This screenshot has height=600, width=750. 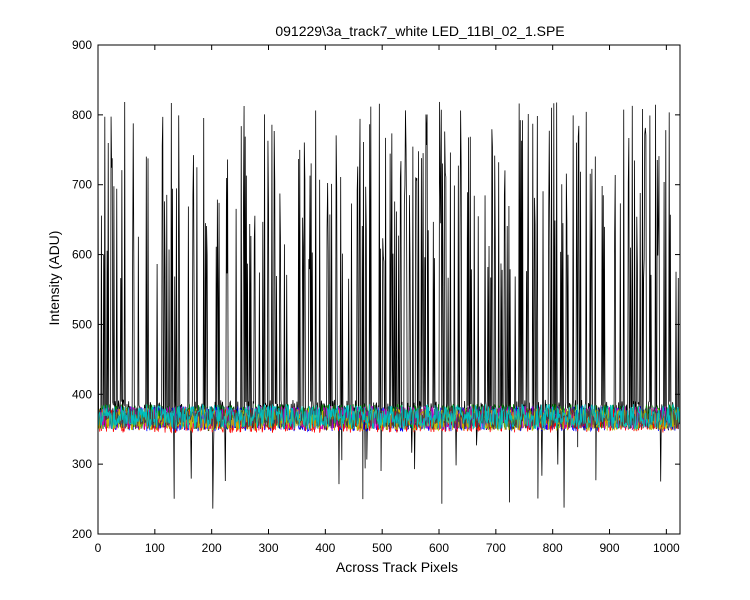 What do you see at coordinates (155, 548) in the screenshot?
I see `x-tick-label: 100` at bounding box center [155, 548].